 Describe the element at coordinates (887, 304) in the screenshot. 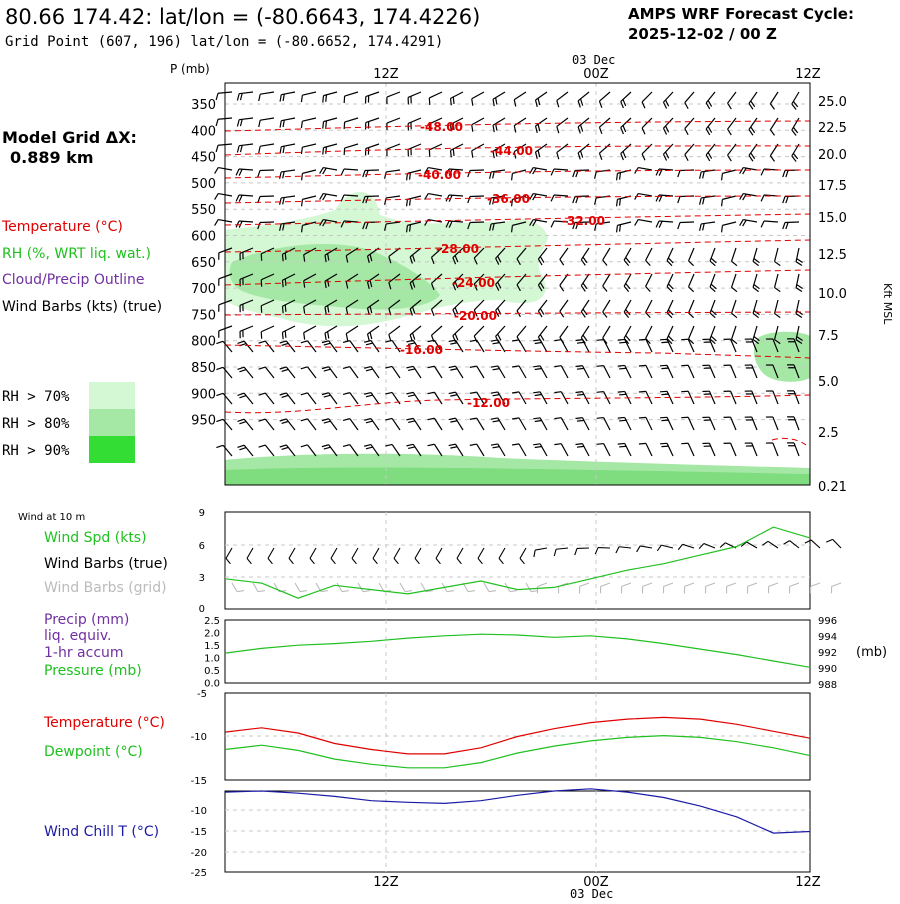

I see `height-axis-unit: Kft MSL` at that location.